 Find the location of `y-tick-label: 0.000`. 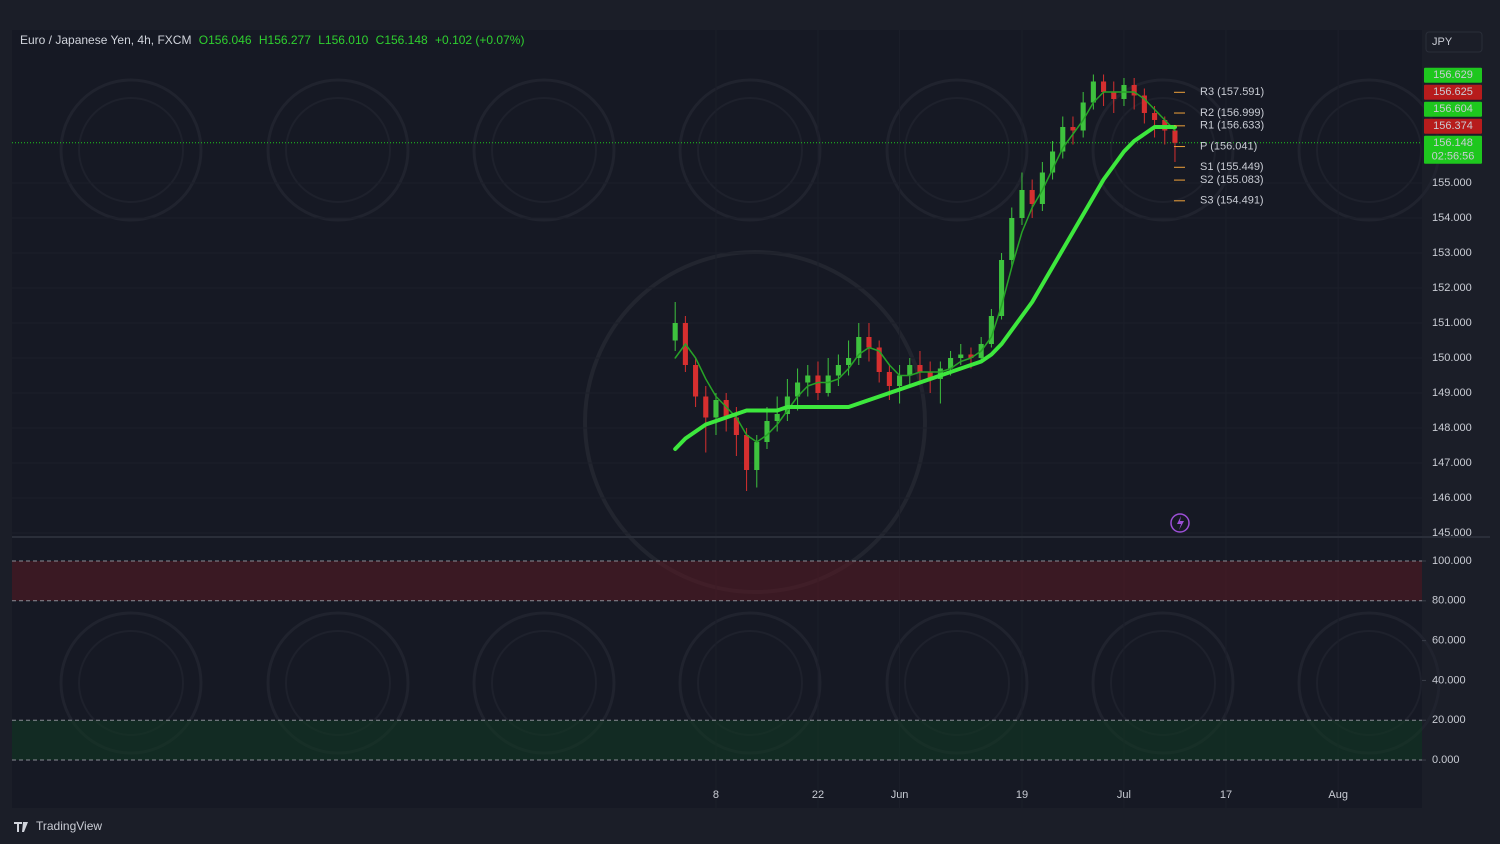

y-tick-label: 0.000 is located at coordinates (1446, 760).